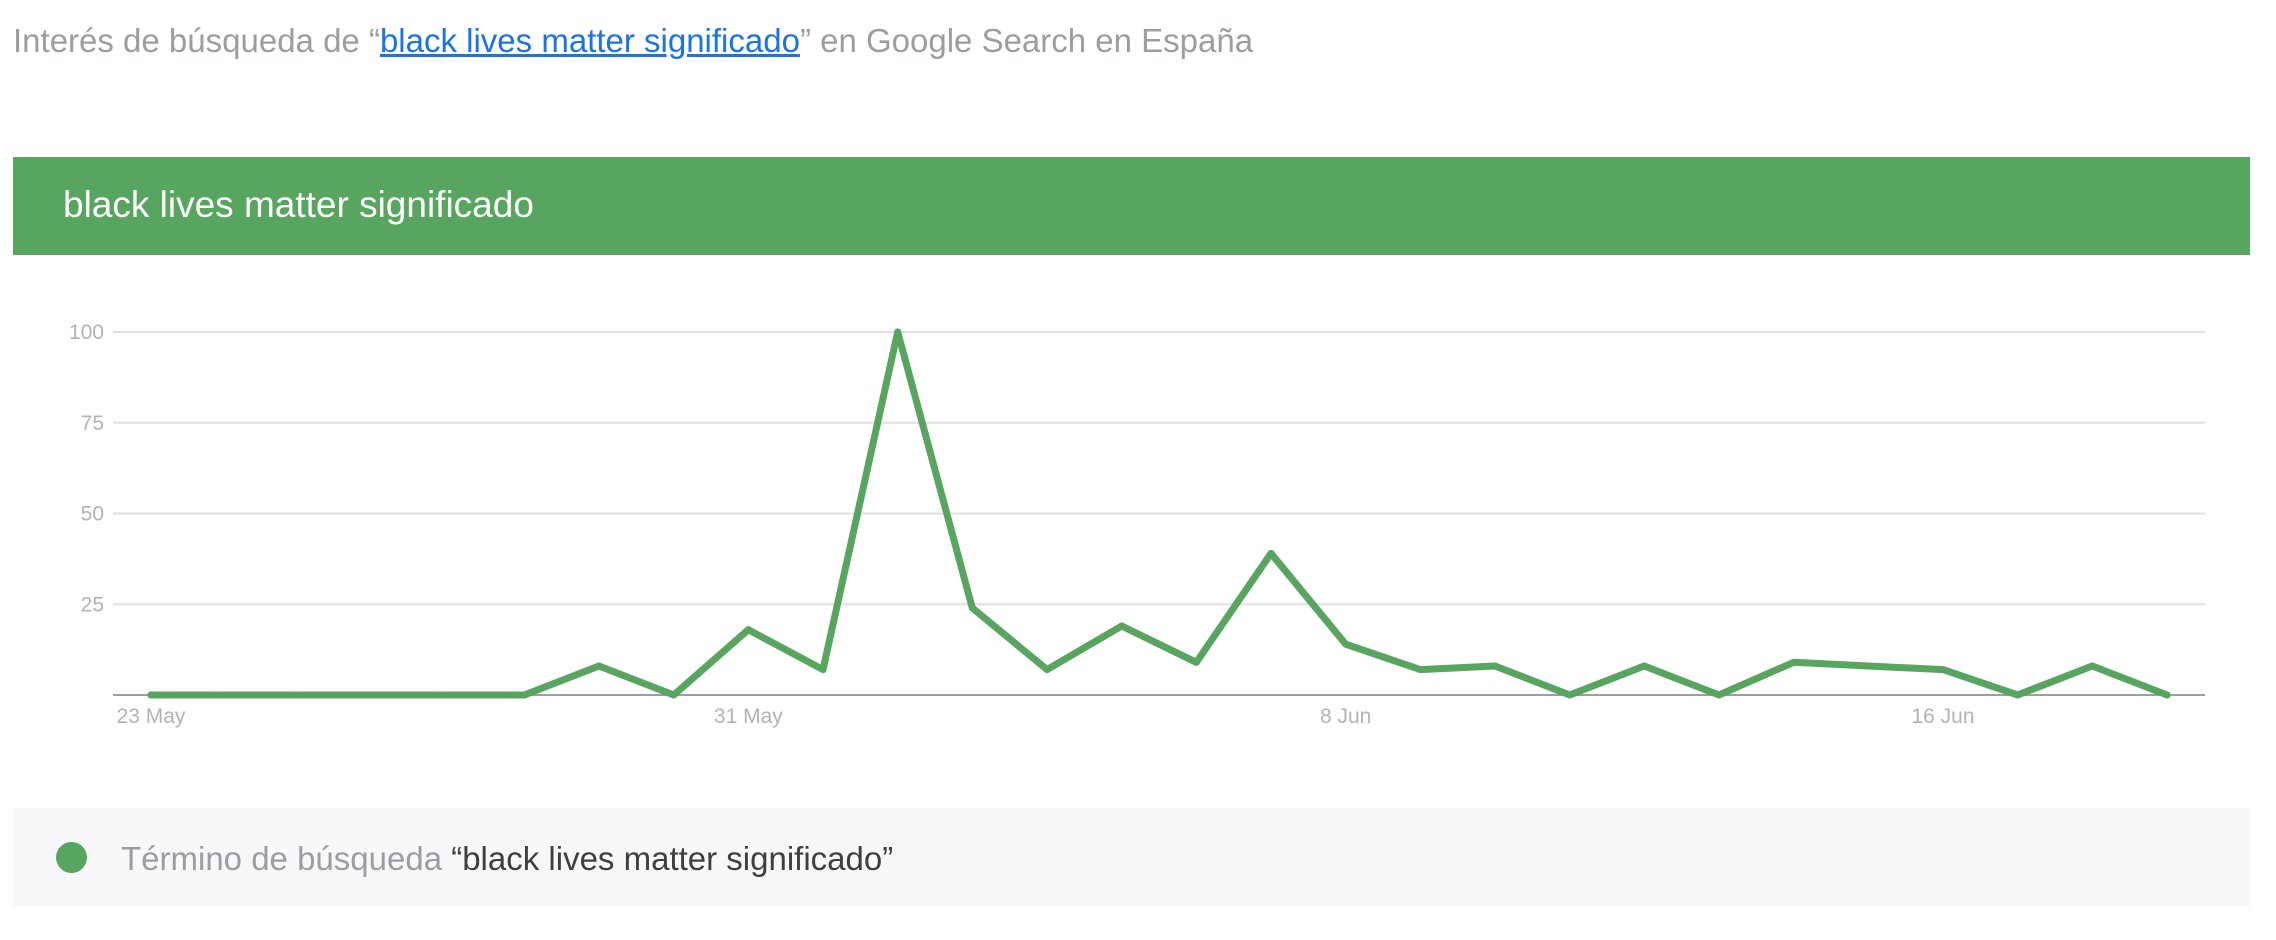 The height and width of the screenshot is (940, 2276). What do you see at coordinates (92, 604) in the screenshot?
I see `y-tick-label: 25` at bounding box center [92, 604].